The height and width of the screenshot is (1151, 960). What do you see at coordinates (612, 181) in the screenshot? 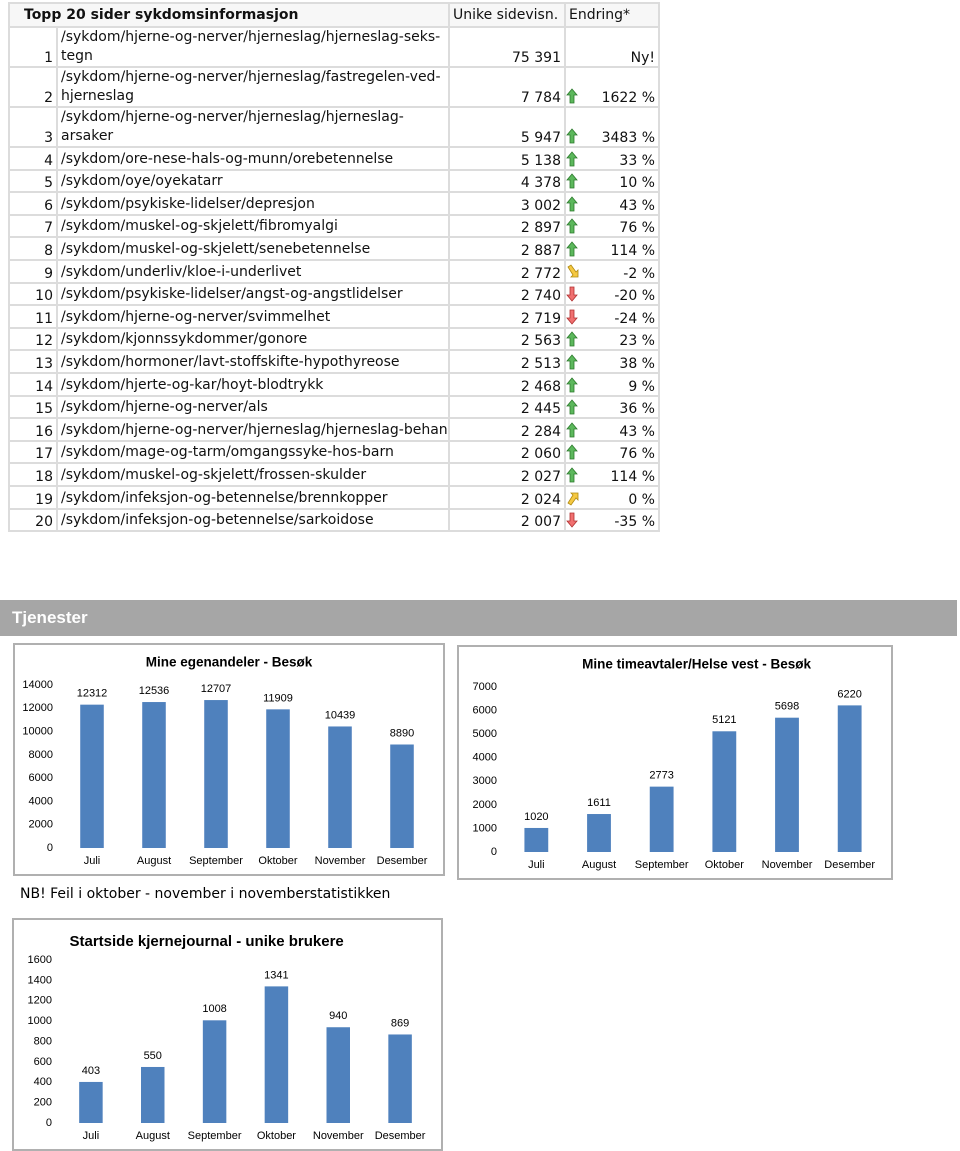
I see `change-cell: 10 %` at bounding box center [612, 181].